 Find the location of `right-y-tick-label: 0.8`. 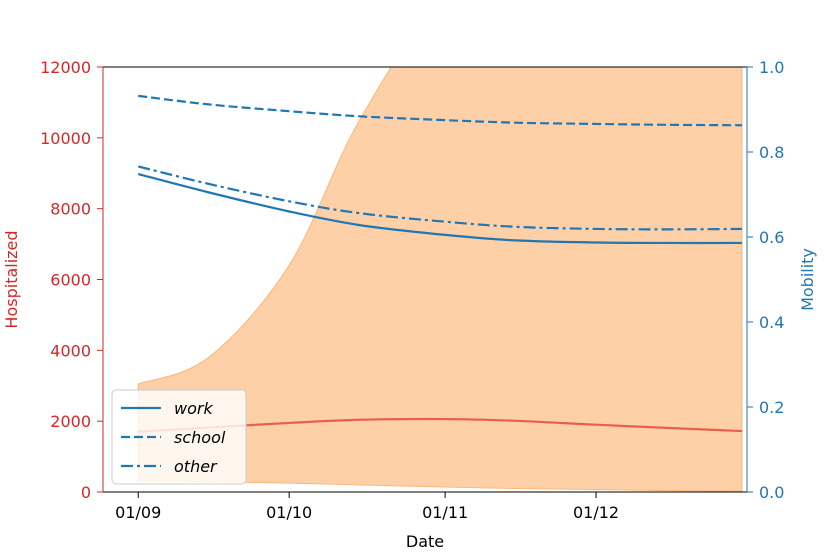

right-y-tick-label: 0.8 is located at coordinates (771, 152).